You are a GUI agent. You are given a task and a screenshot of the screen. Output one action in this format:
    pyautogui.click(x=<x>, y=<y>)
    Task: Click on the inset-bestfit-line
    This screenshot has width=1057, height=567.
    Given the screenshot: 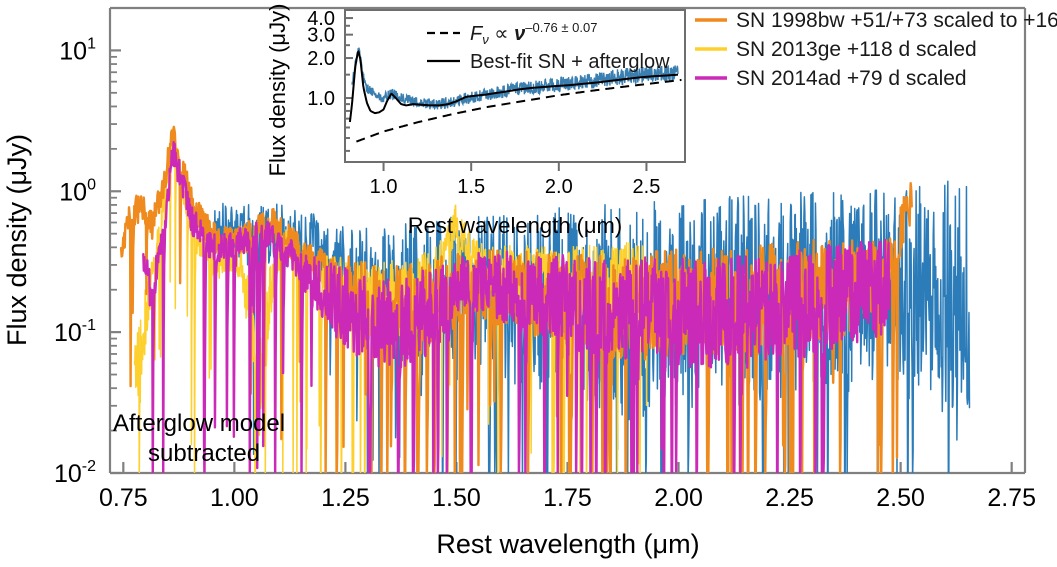 What is the action you would take?
    pyautogui.click(x=513, y=86)
    